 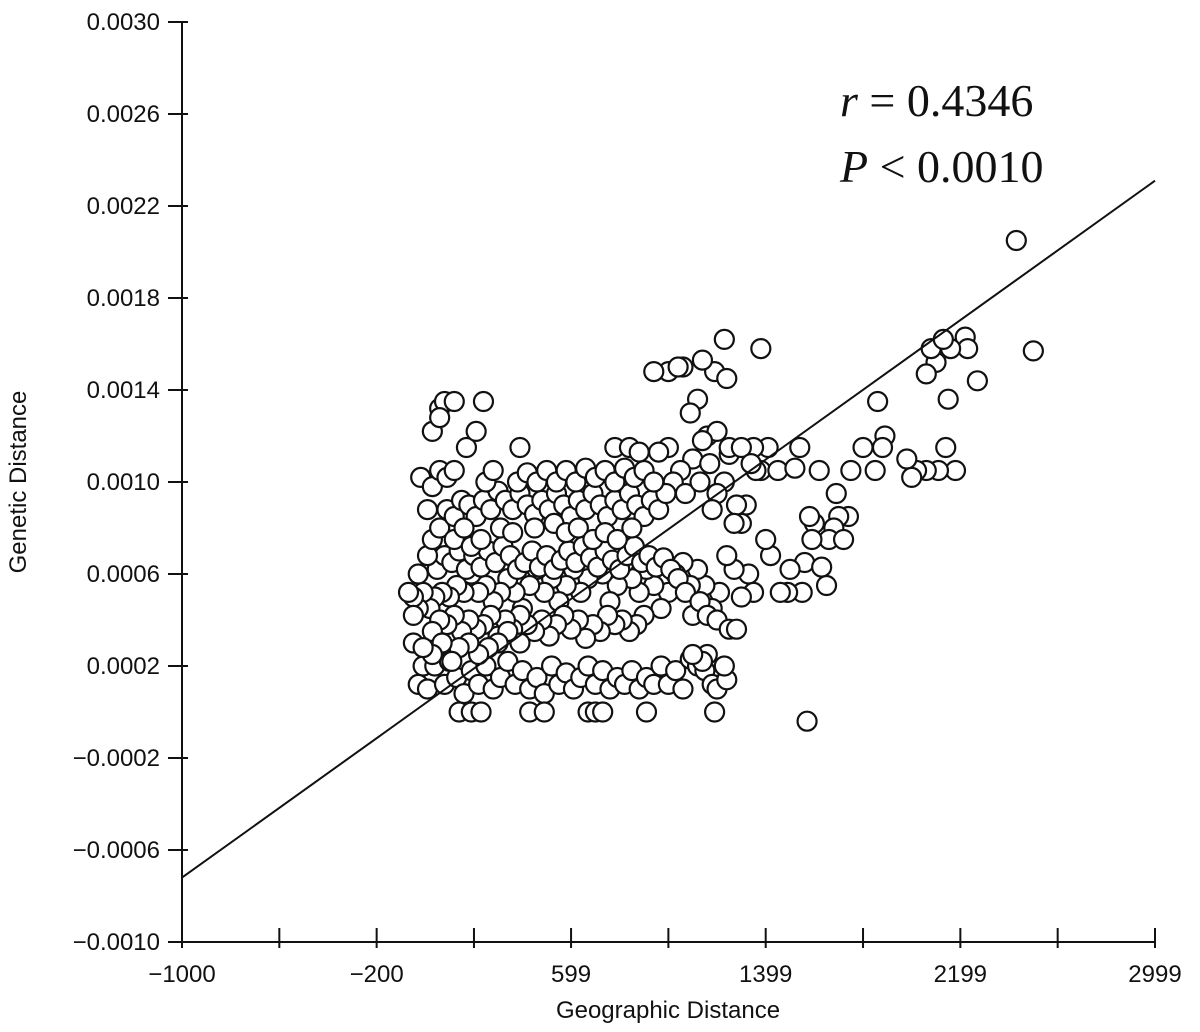 What do you see at coordinates (849, 100) in the screenshot?
I see `r-symbol: r` at bounding box center [849, 100].